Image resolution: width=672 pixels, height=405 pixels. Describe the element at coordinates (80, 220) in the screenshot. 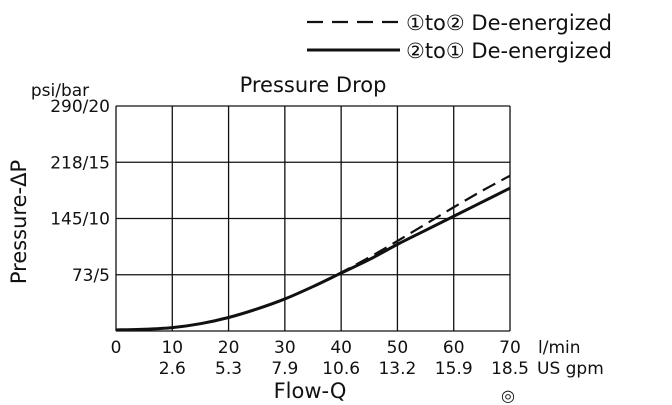

I see `y-tick-label: 145/10` at that location.